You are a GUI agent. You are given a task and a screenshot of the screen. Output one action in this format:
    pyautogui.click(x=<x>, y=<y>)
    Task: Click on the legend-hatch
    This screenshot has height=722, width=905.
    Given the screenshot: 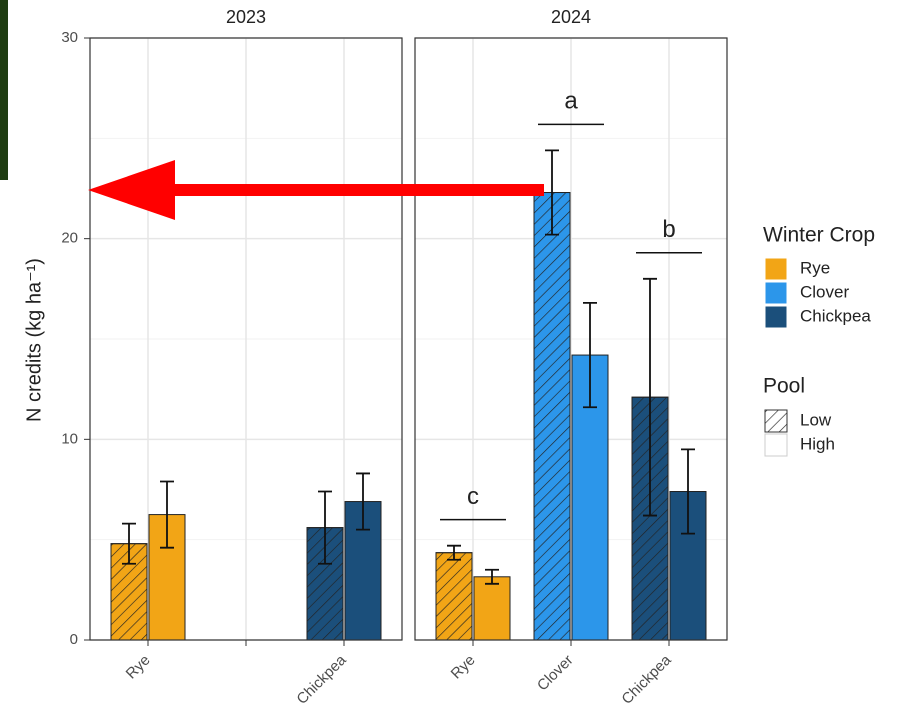 What is the action you would take?
    pyautogui.click(x=776, y=421)
    